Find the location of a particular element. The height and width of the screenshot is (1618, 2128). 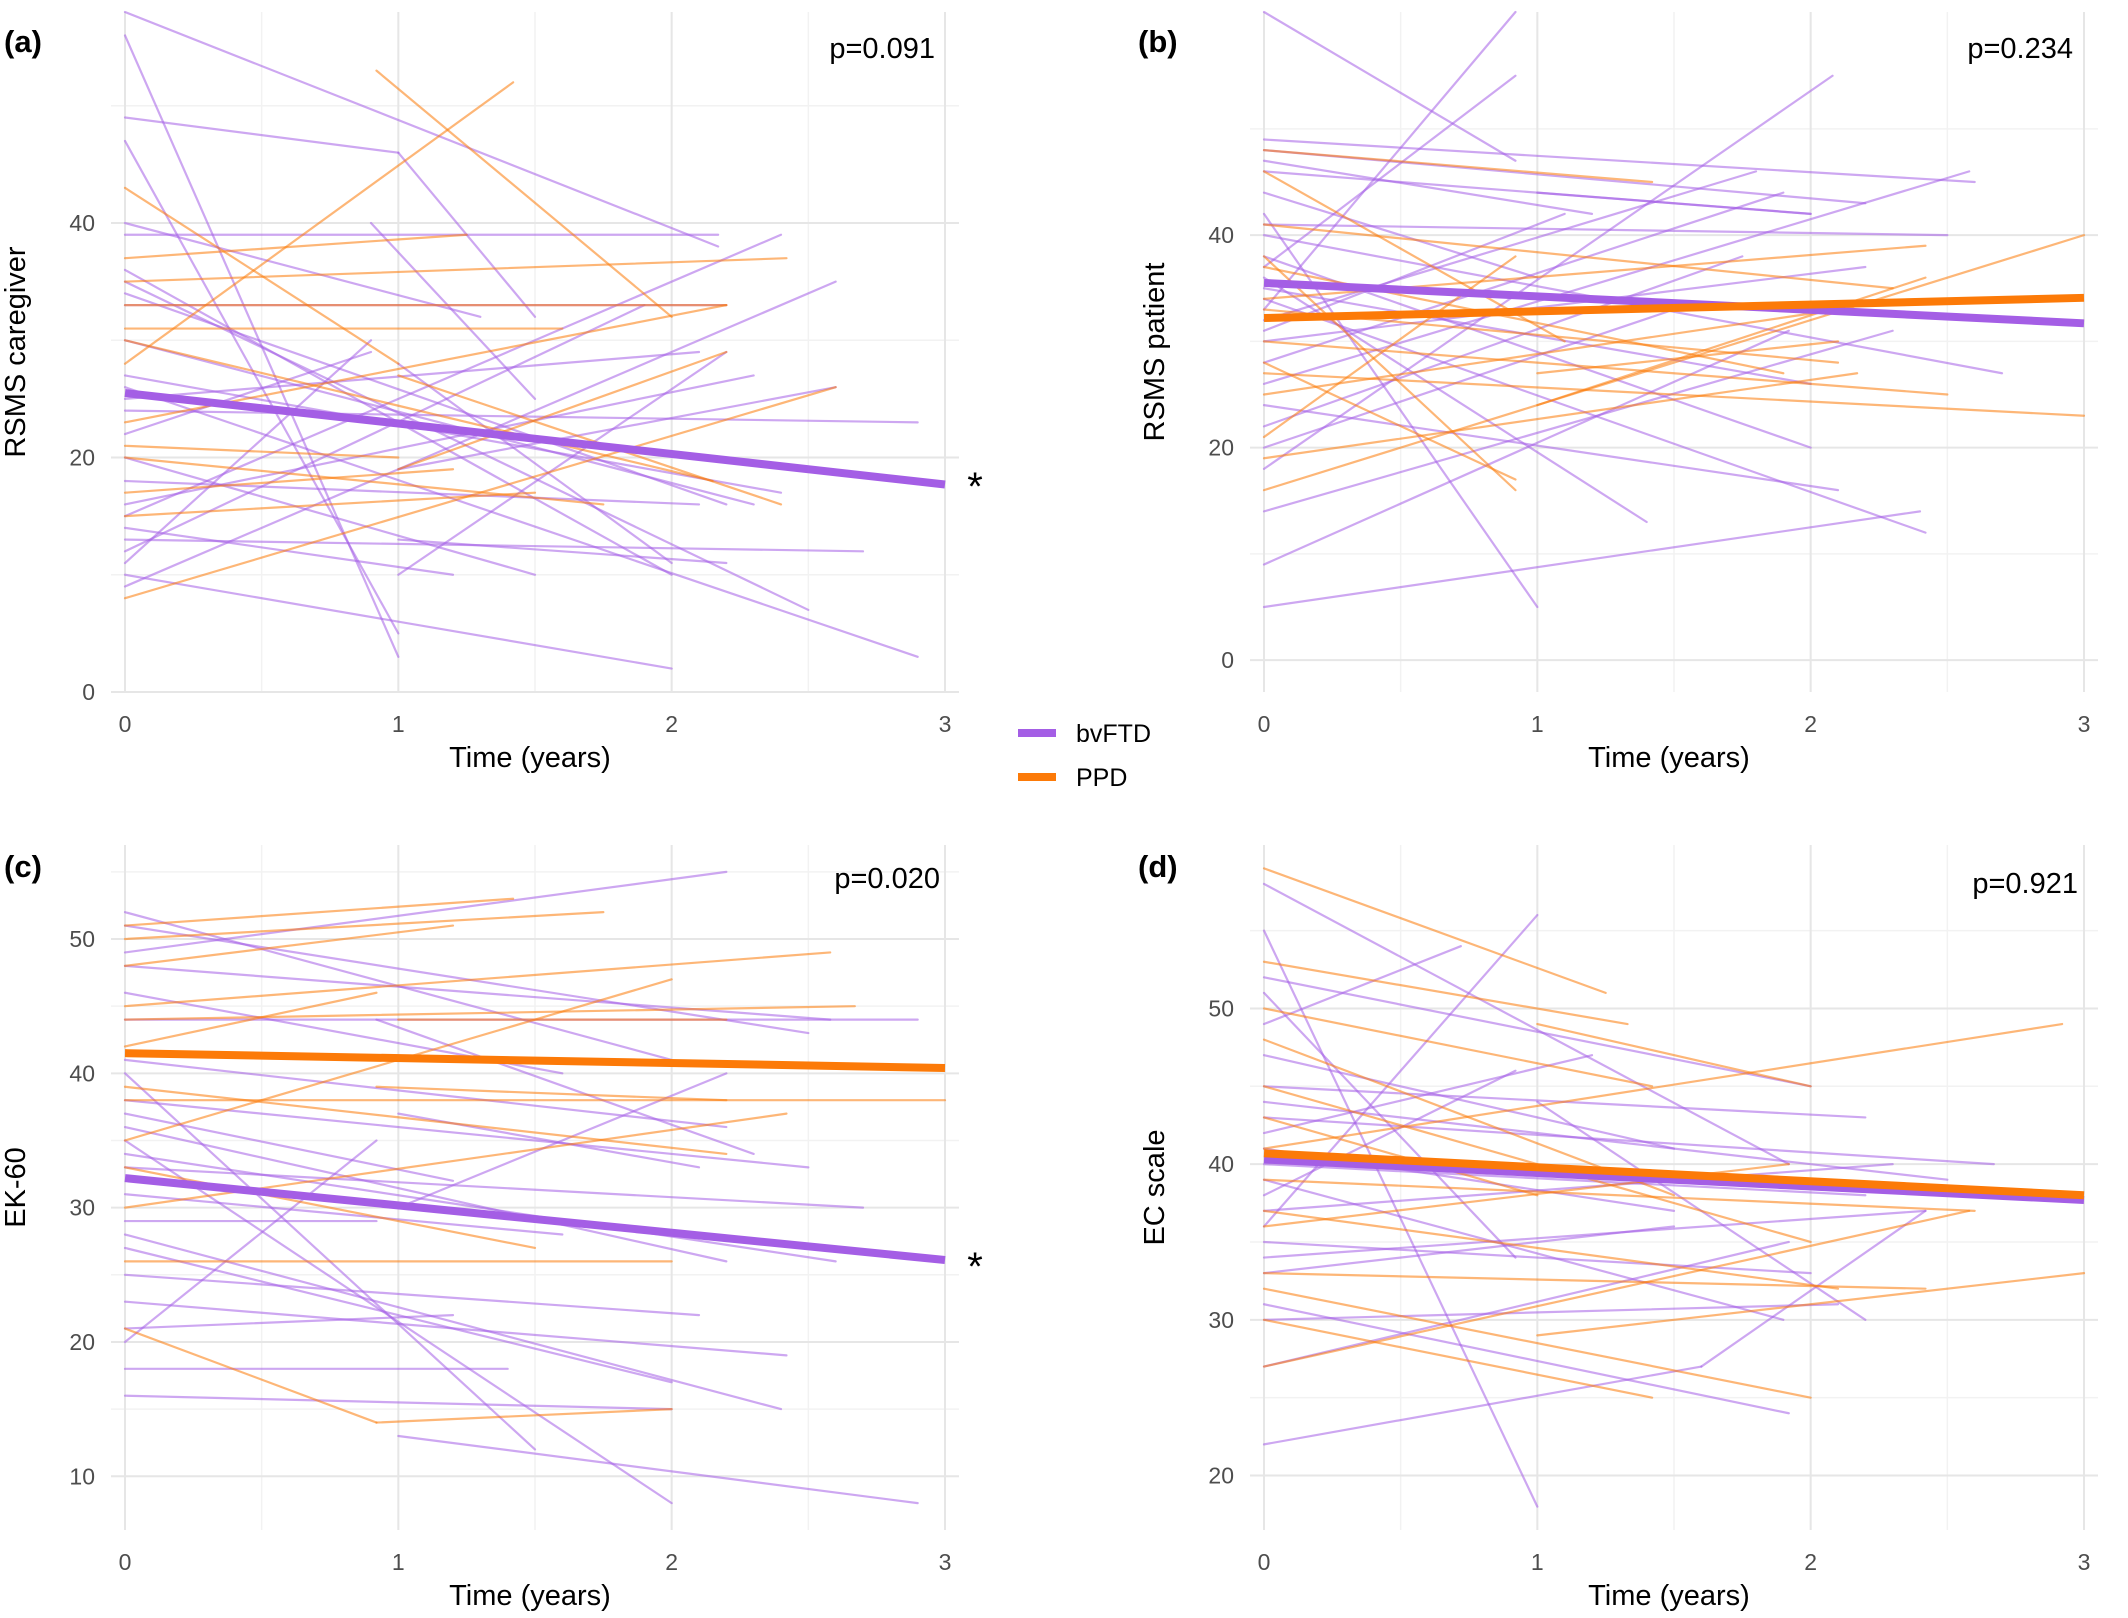

x-tick-label: 3 is located at coordinates (2084, 1562).